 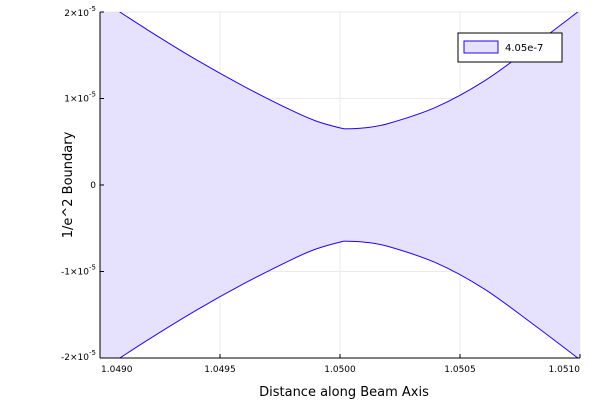 What do you see at coordinates (117, 370) in the screenshot?
I see `x-tick-label: 1.0490` at bounding box center [117, 370].